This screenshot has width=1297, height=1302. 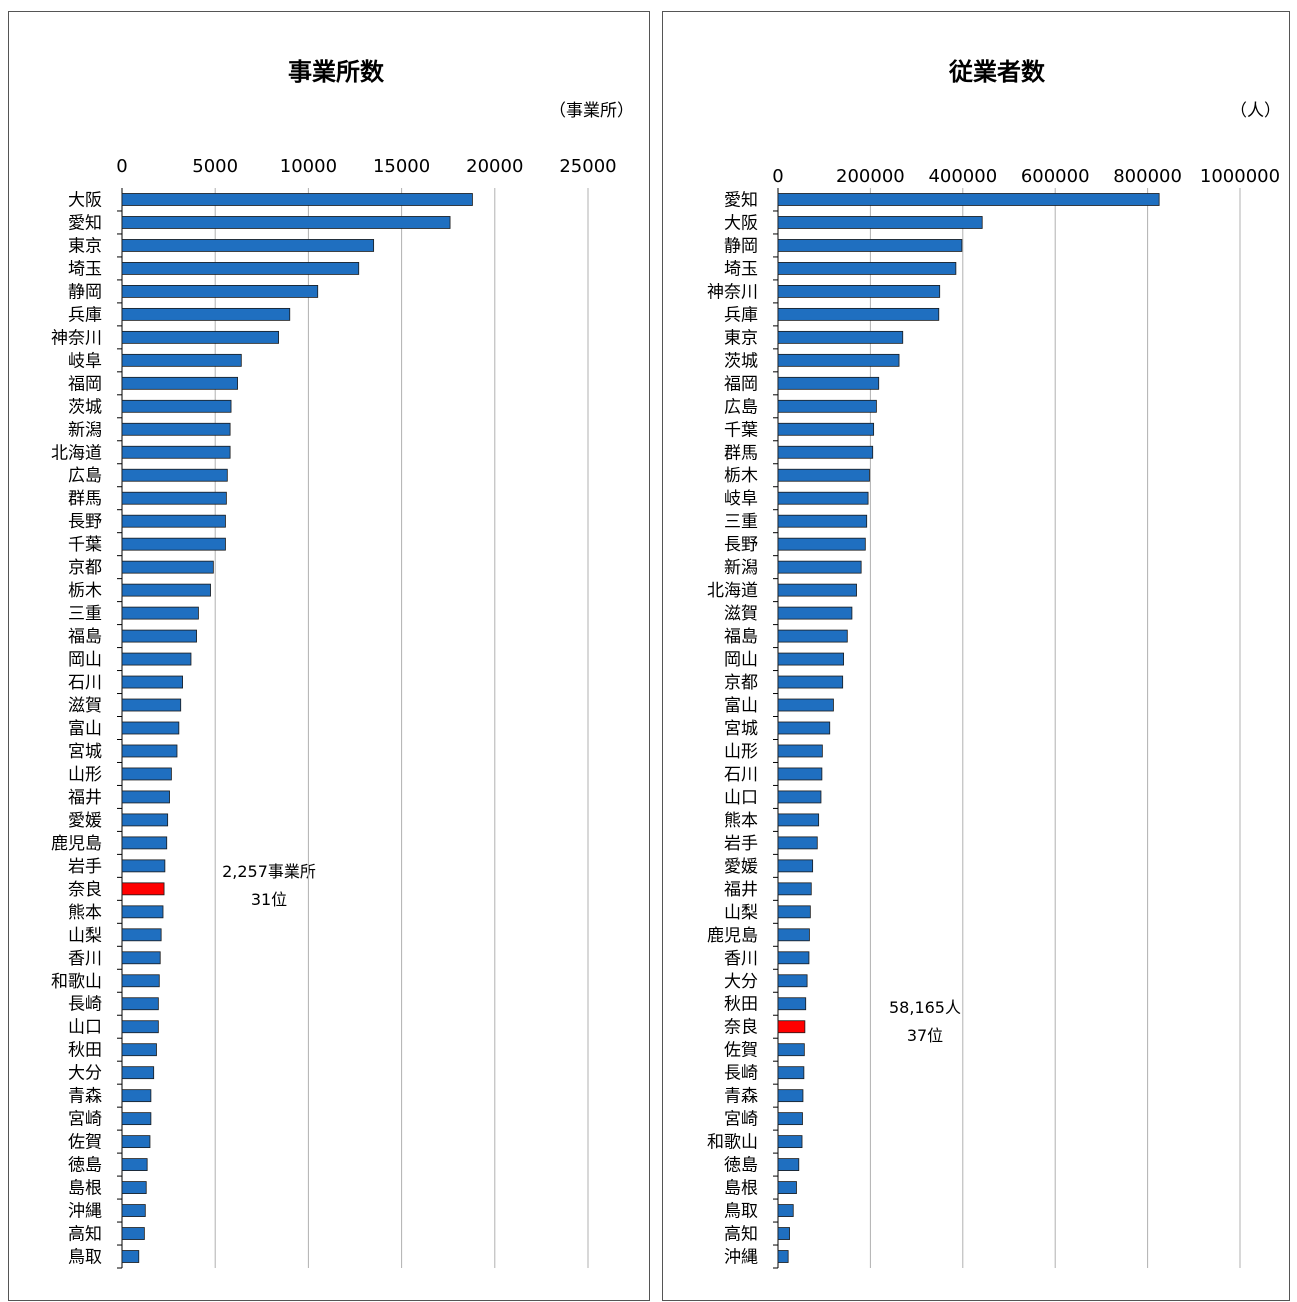 What do you see at coordinates (85, 568) in the screenshot?
I see `category-label: 京都` at bounding box center [85, 568].